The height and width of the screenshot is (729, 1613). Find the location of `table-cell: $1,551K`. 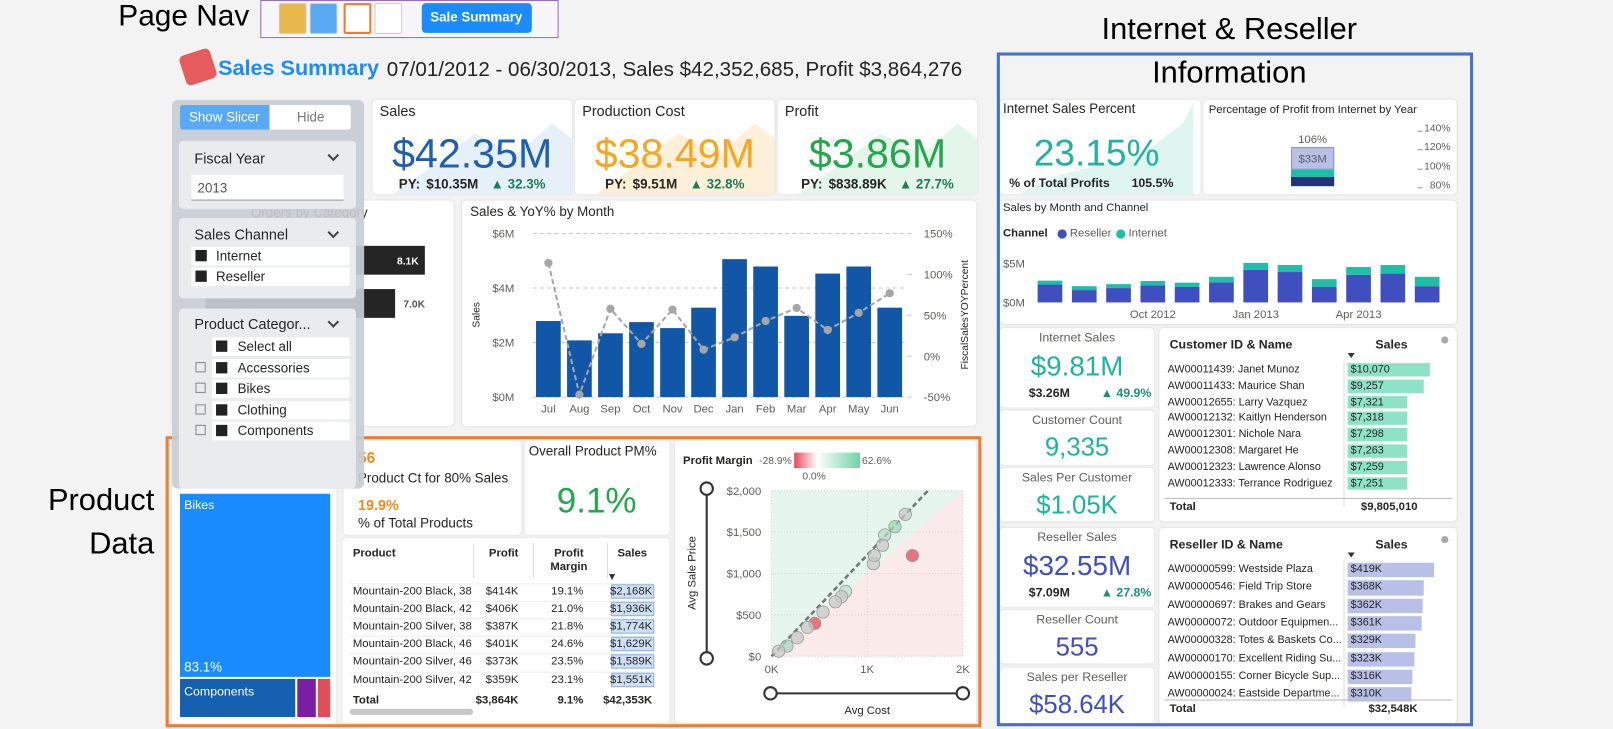

table-cell: $1,551K is located at coordinates (631, 679).